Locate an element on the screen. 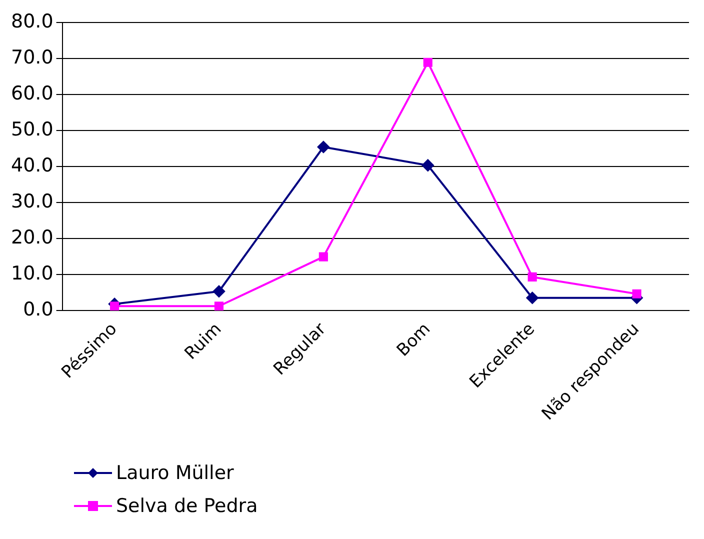  y-tick-label: 80.0 is located at coordinates (32, 21).